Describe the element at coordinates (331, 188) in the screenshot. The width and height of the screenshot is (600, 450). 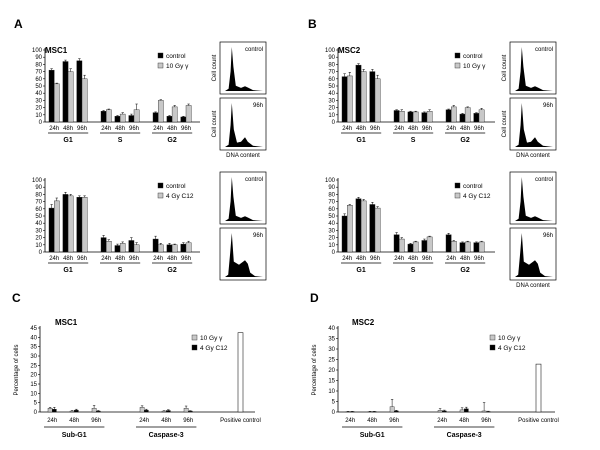
I see `y-tick-label: 90` at that location.